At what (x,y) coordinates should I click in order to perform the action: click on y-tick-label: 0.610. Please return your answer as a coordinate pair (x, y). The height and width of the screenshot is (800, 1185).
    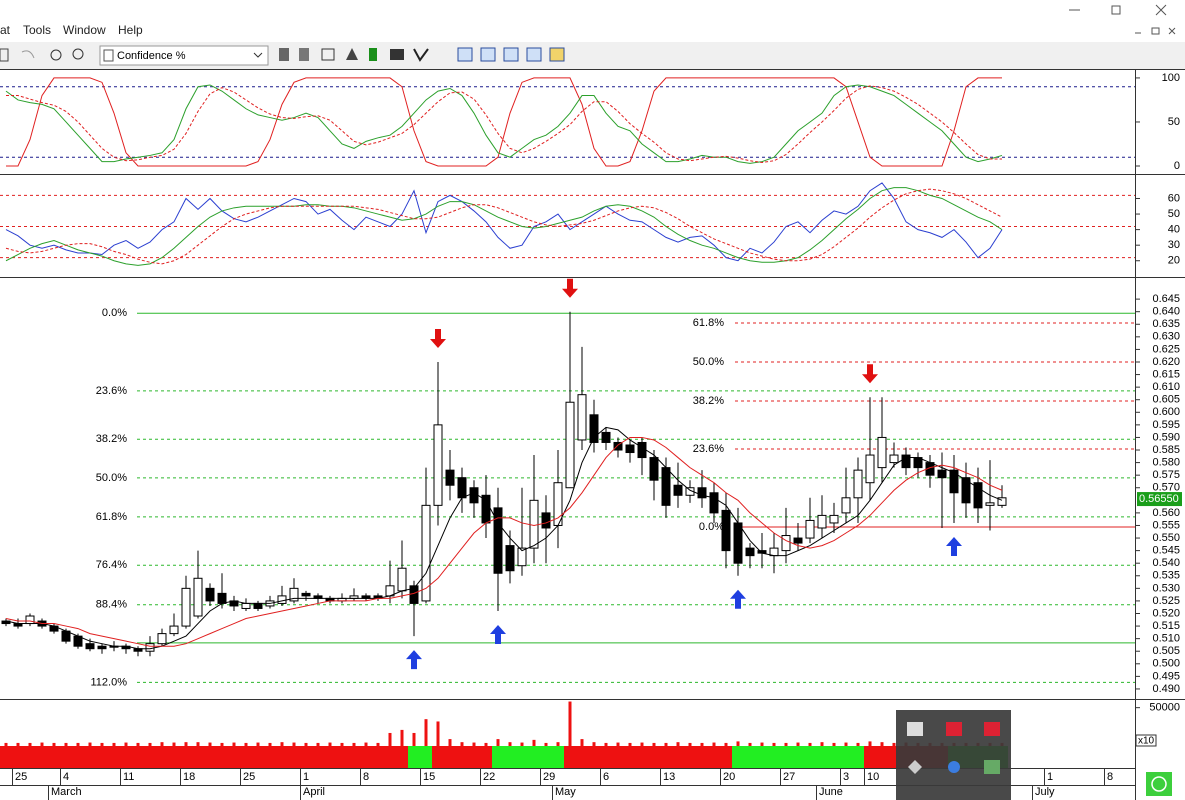
    Looking at the image, I should click on (1166, 387).